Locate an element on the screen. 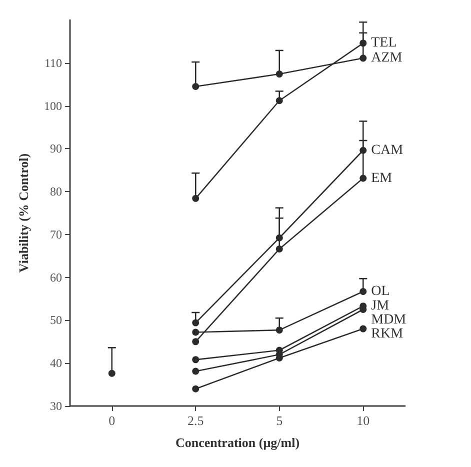  y-axis-title: Viability (% Control) is located at coordinates (23, 213).